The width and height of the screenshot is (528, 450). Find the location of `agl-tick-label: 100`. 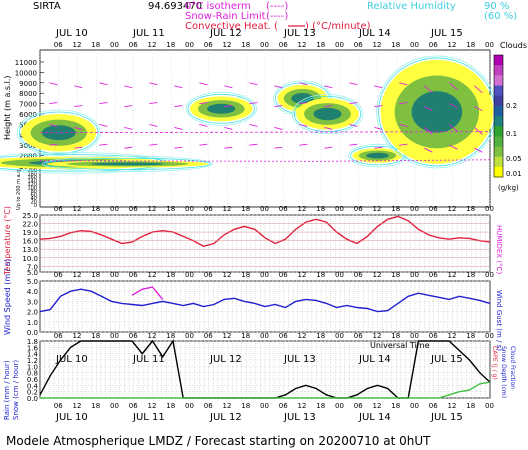

agl-tick-label: 100 is located at coordinates (32, 189).